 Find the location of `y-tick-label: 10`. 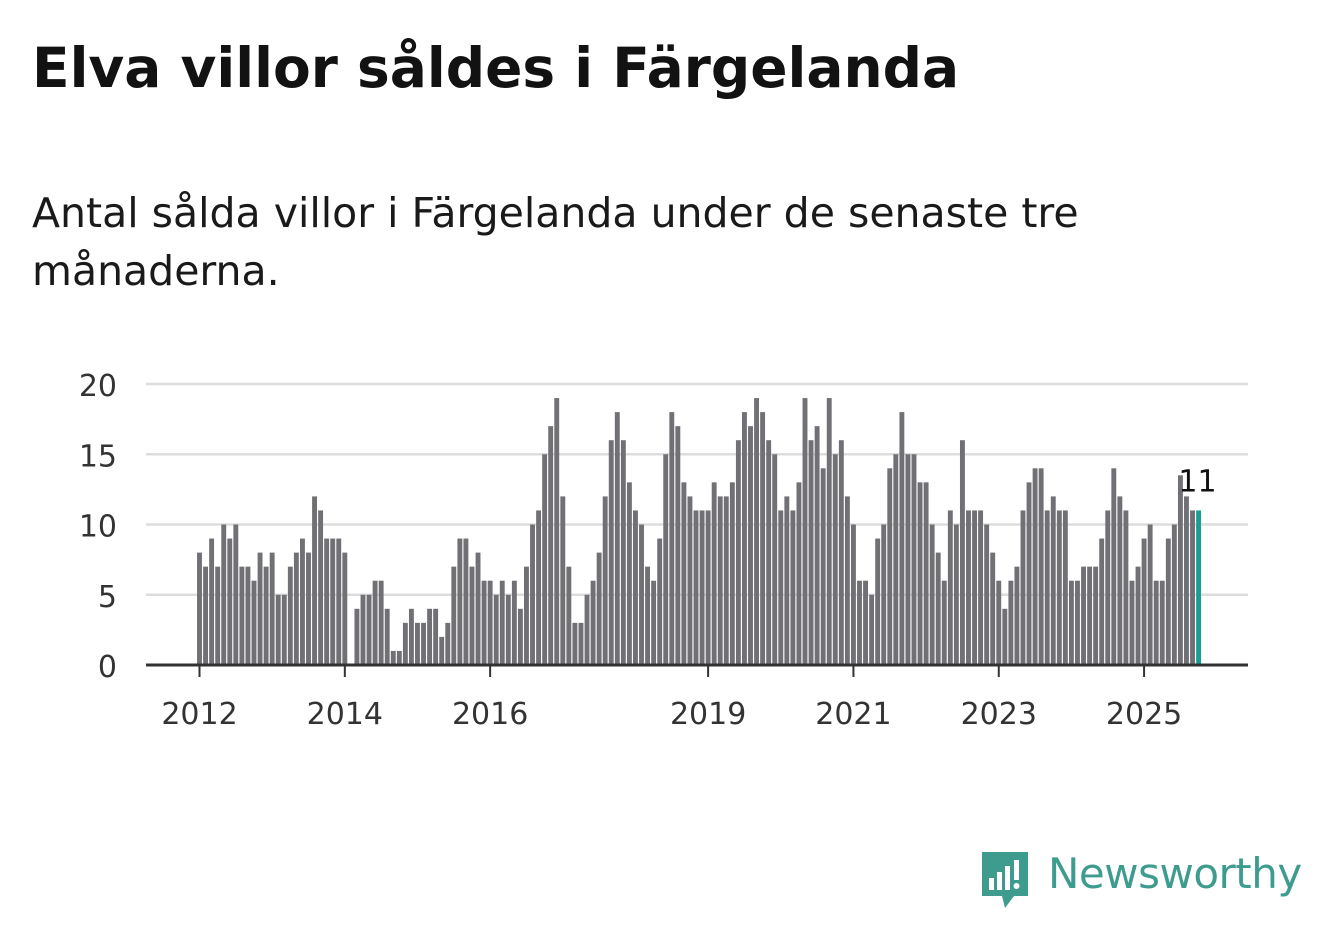

y-tick-label: 10 is located at coordinates (98, 527).